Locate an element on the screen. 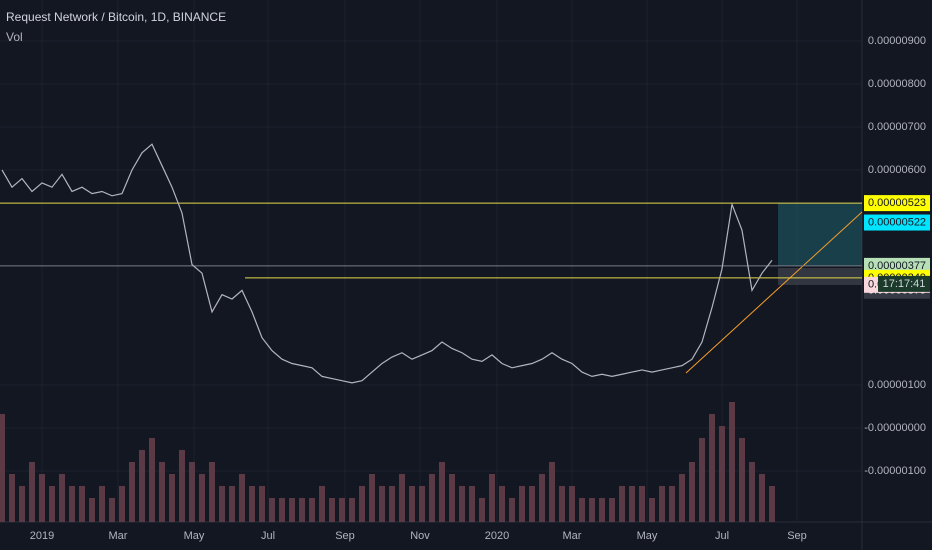  y-tick-label: 0.00000100 is located at coordinates (897, 385).